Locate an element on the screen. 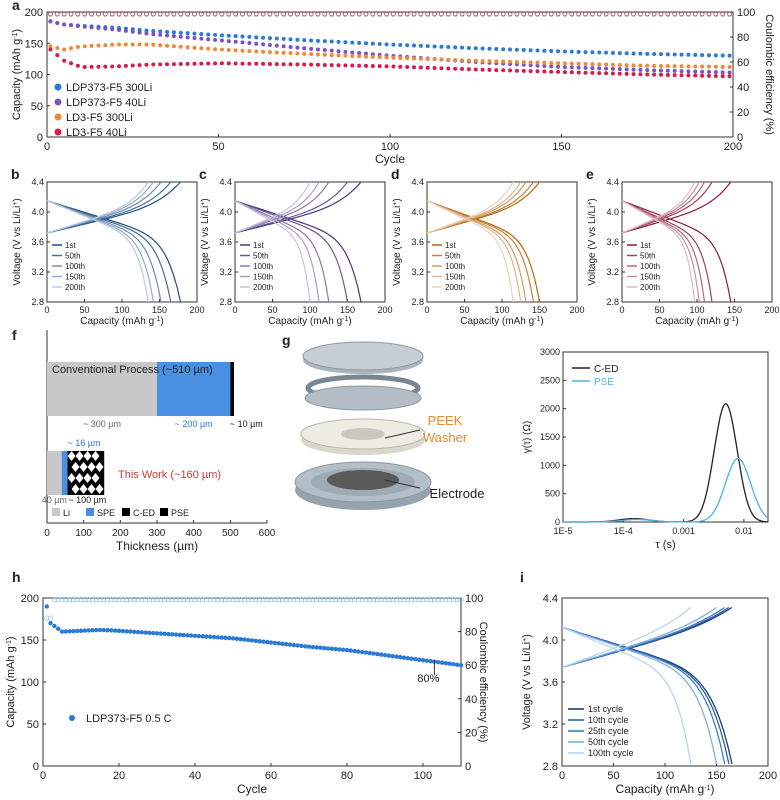 This screenshot has height=800, width=780. y2-tick-label: 60 is located at coordinates (471, 666).